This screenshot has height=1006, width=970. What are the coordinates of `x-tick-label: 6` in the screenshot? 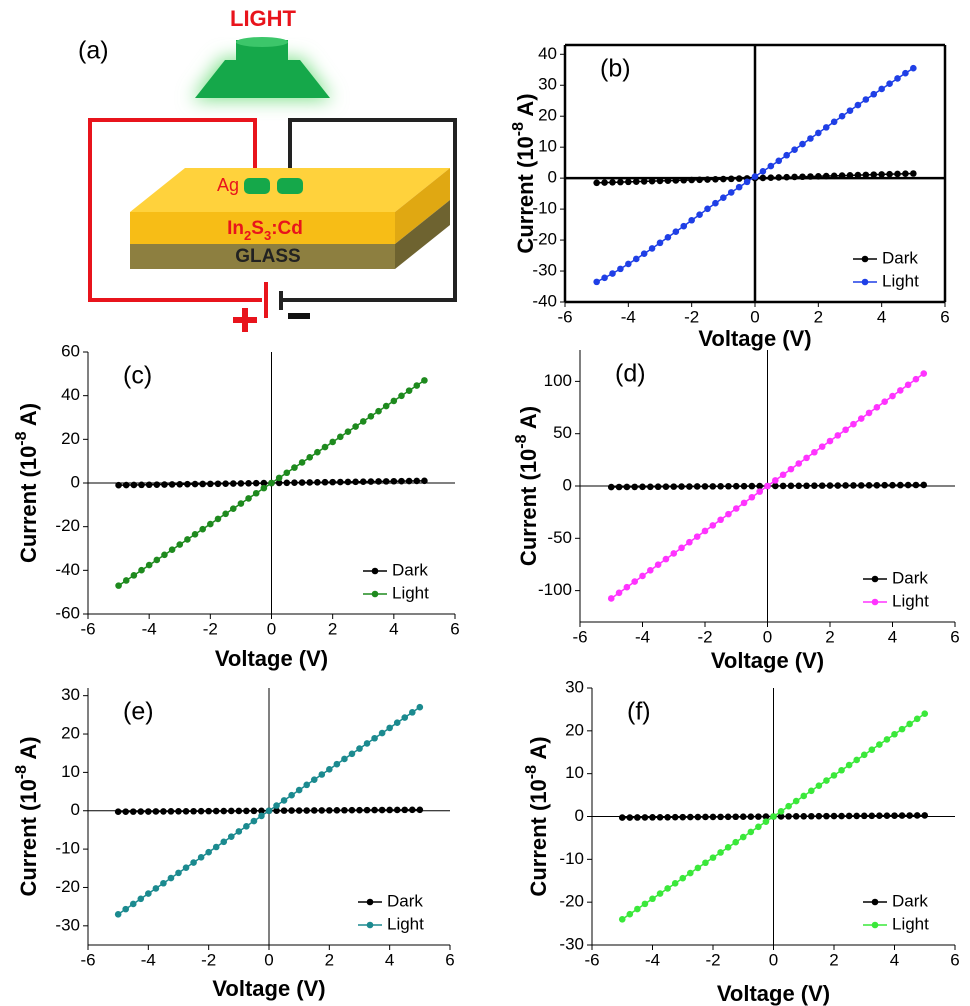 It's located at (954, 636).